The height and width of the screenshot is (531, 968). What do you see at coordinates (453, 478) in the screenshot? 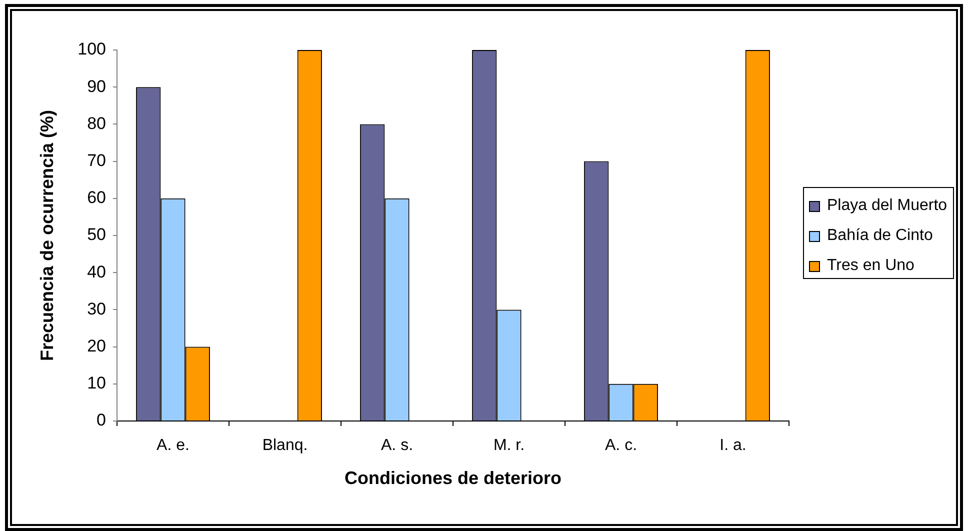
I see `x-axis-title: Condiciones de deterioro` at bounding box center [453, 478].